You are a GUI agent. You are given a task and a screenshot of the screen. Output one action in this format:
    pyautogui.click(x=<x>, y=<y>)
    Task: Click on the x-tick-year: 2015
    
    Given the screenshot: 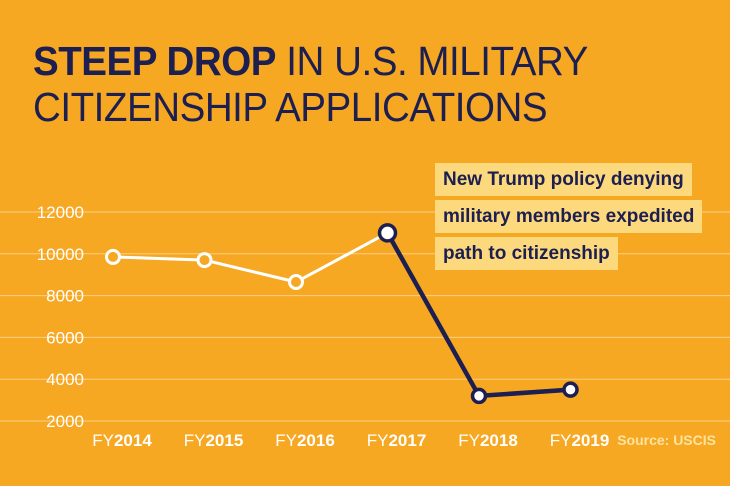 What is the action you would take?
    pyautogui.click(x=224, y=440)
    